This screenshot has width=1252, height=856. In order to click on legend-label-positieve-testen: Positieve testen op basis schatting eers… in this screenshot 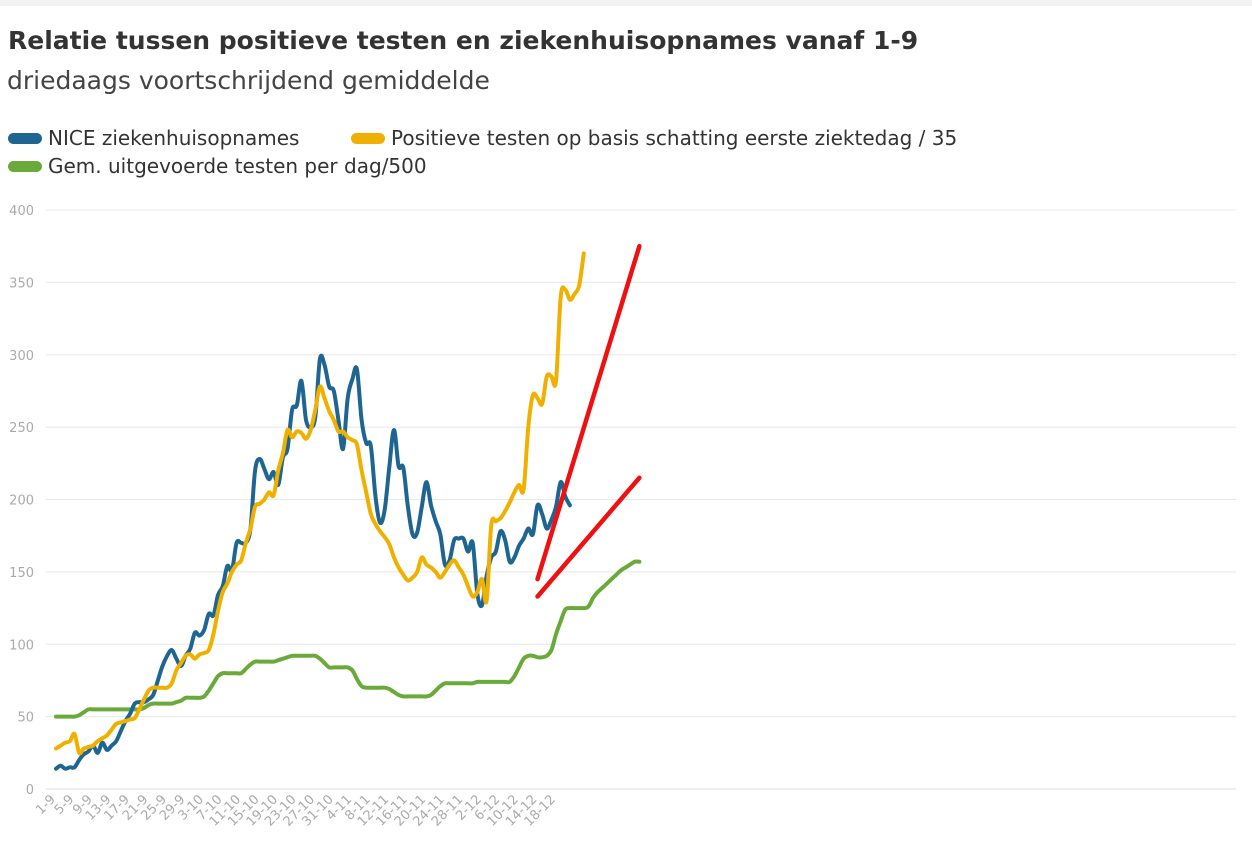, I will do `click(674, 138)`.